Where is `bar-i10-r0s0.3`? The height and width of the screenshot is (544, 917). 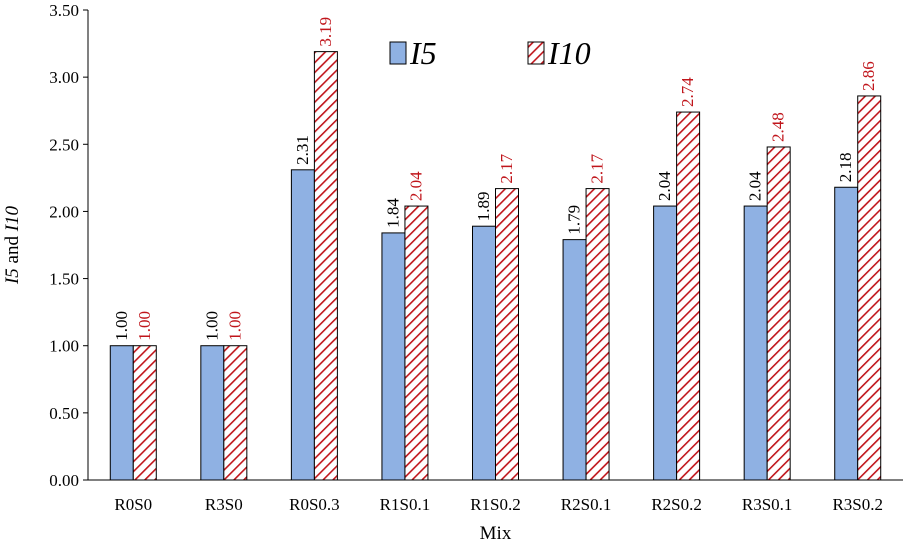 bar-i10-r0s0.3 is located at coordinates (325, 266).